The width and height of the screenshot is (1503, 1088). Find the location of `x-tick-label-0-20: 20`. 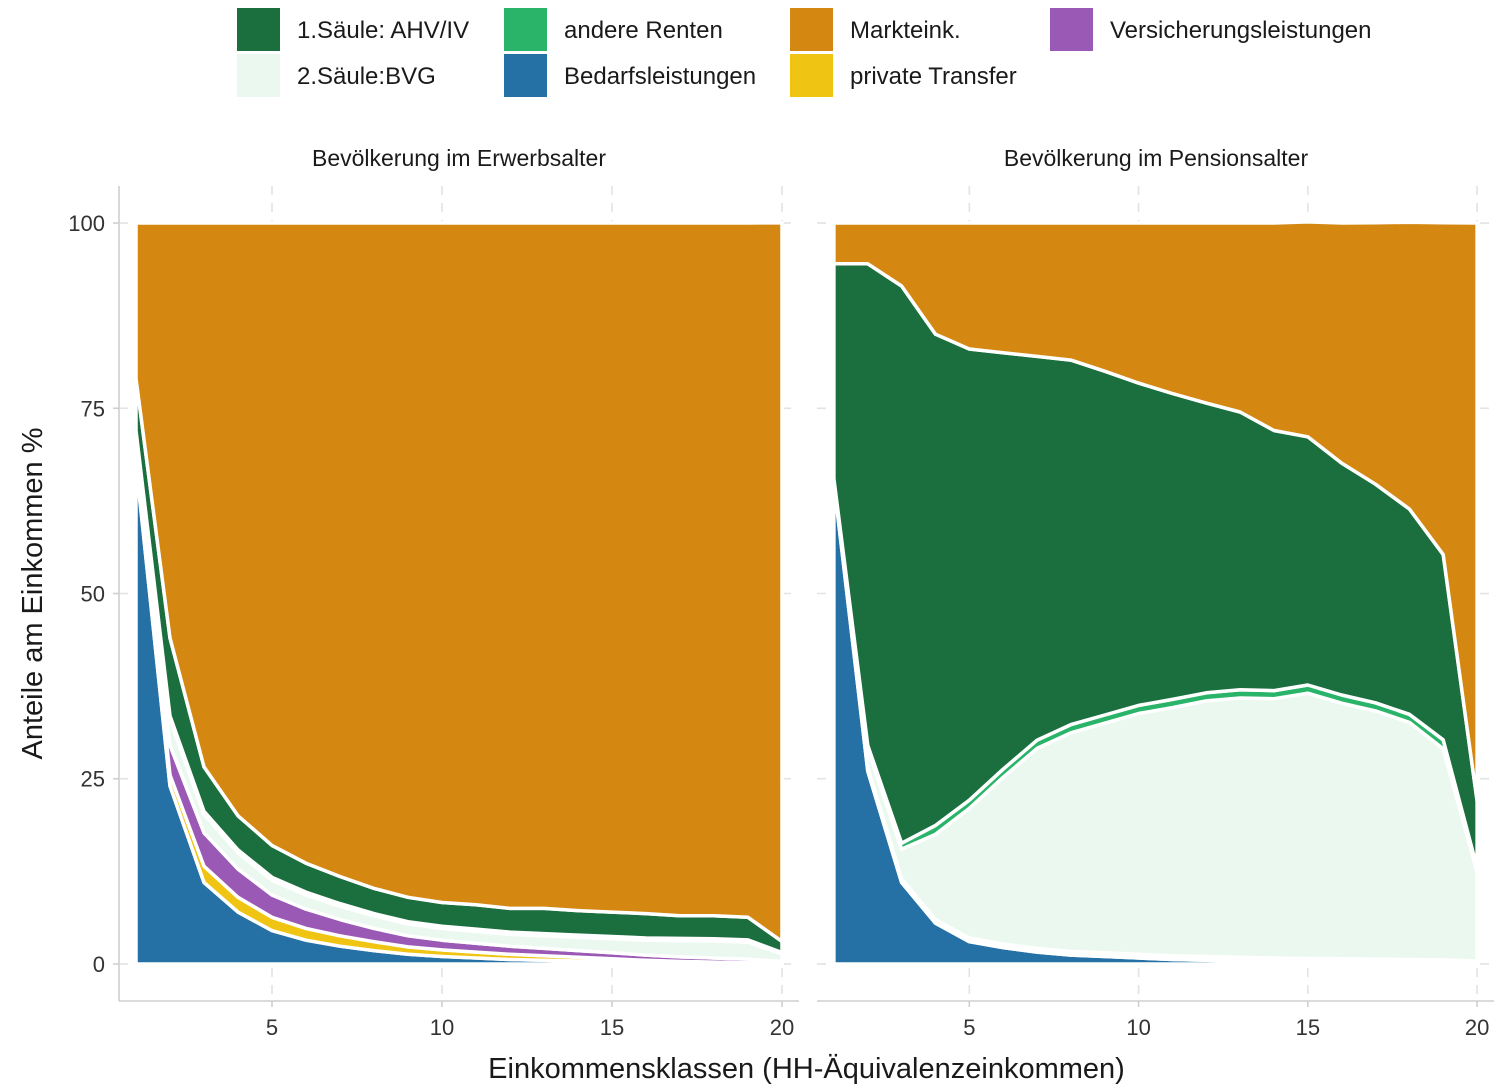

x-tick-label-0-20: 20 is located at coordinates (782, 1027).